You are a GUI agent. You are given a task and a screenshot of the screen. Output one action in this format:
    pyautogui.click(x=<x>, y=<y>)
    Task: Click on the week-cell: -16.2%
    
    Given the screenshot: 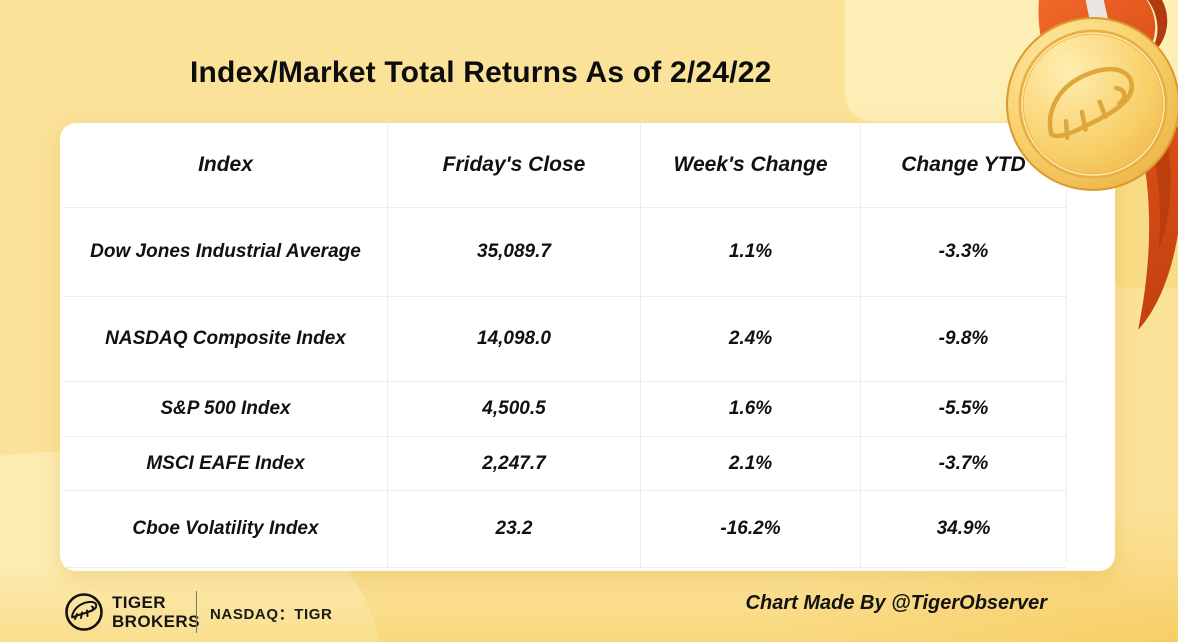 What is the action you would take?
    pyautogui.click(x=750, y=529)
    